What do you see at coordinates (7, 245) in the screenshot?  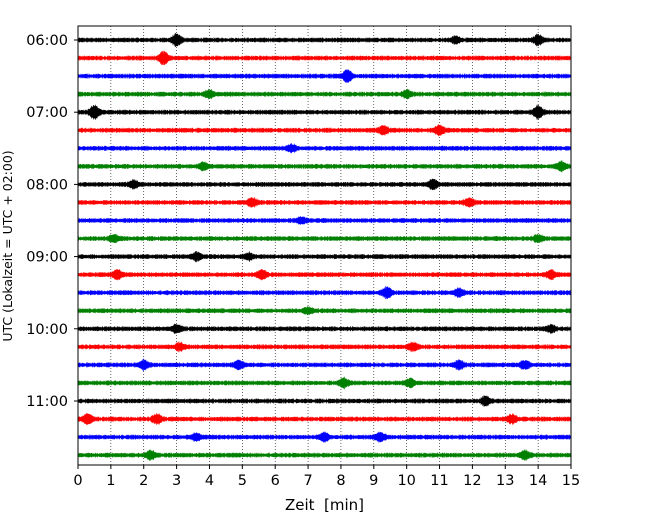 I see `y-axis-label: UTC (Lokalzeit = UTC + 02:00)` at bounding box center [7, 245].